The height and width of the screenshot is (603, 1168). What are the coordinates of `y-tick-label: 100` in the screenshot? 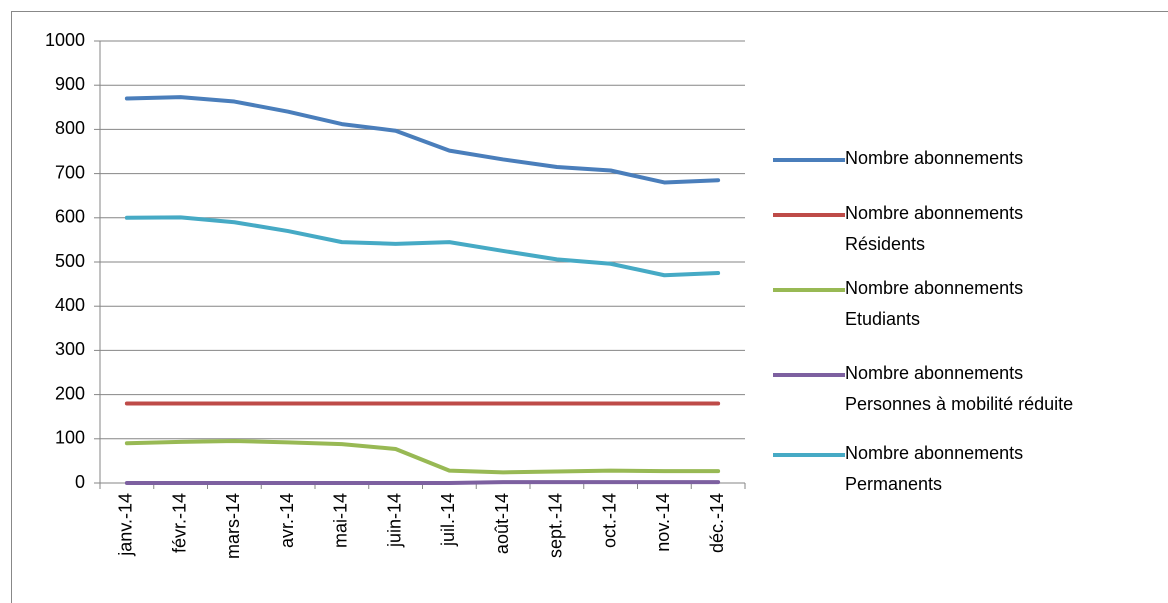 It's located at (70, 438).